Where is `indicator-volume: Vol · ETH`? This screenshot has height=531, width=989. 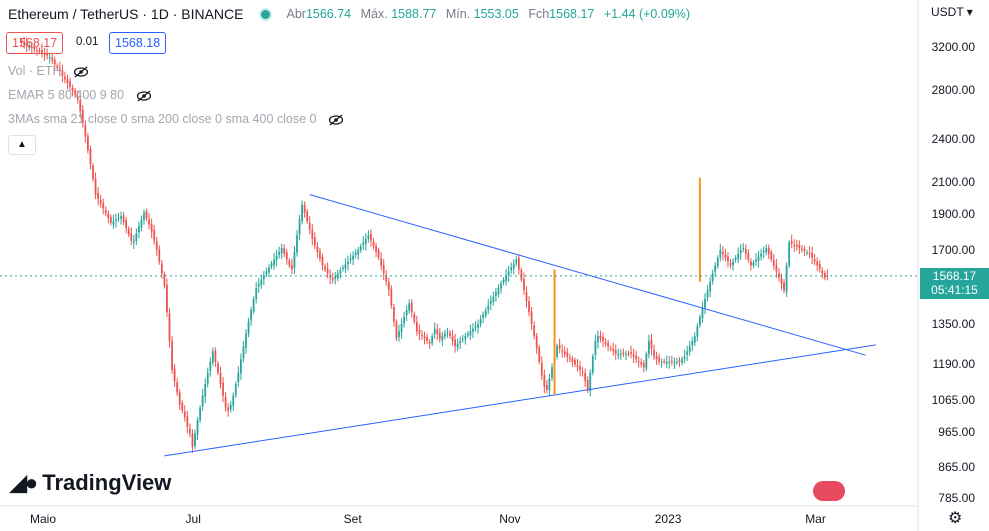 indicator-volume: Vol · ETH is located at coordinates (48, 71).